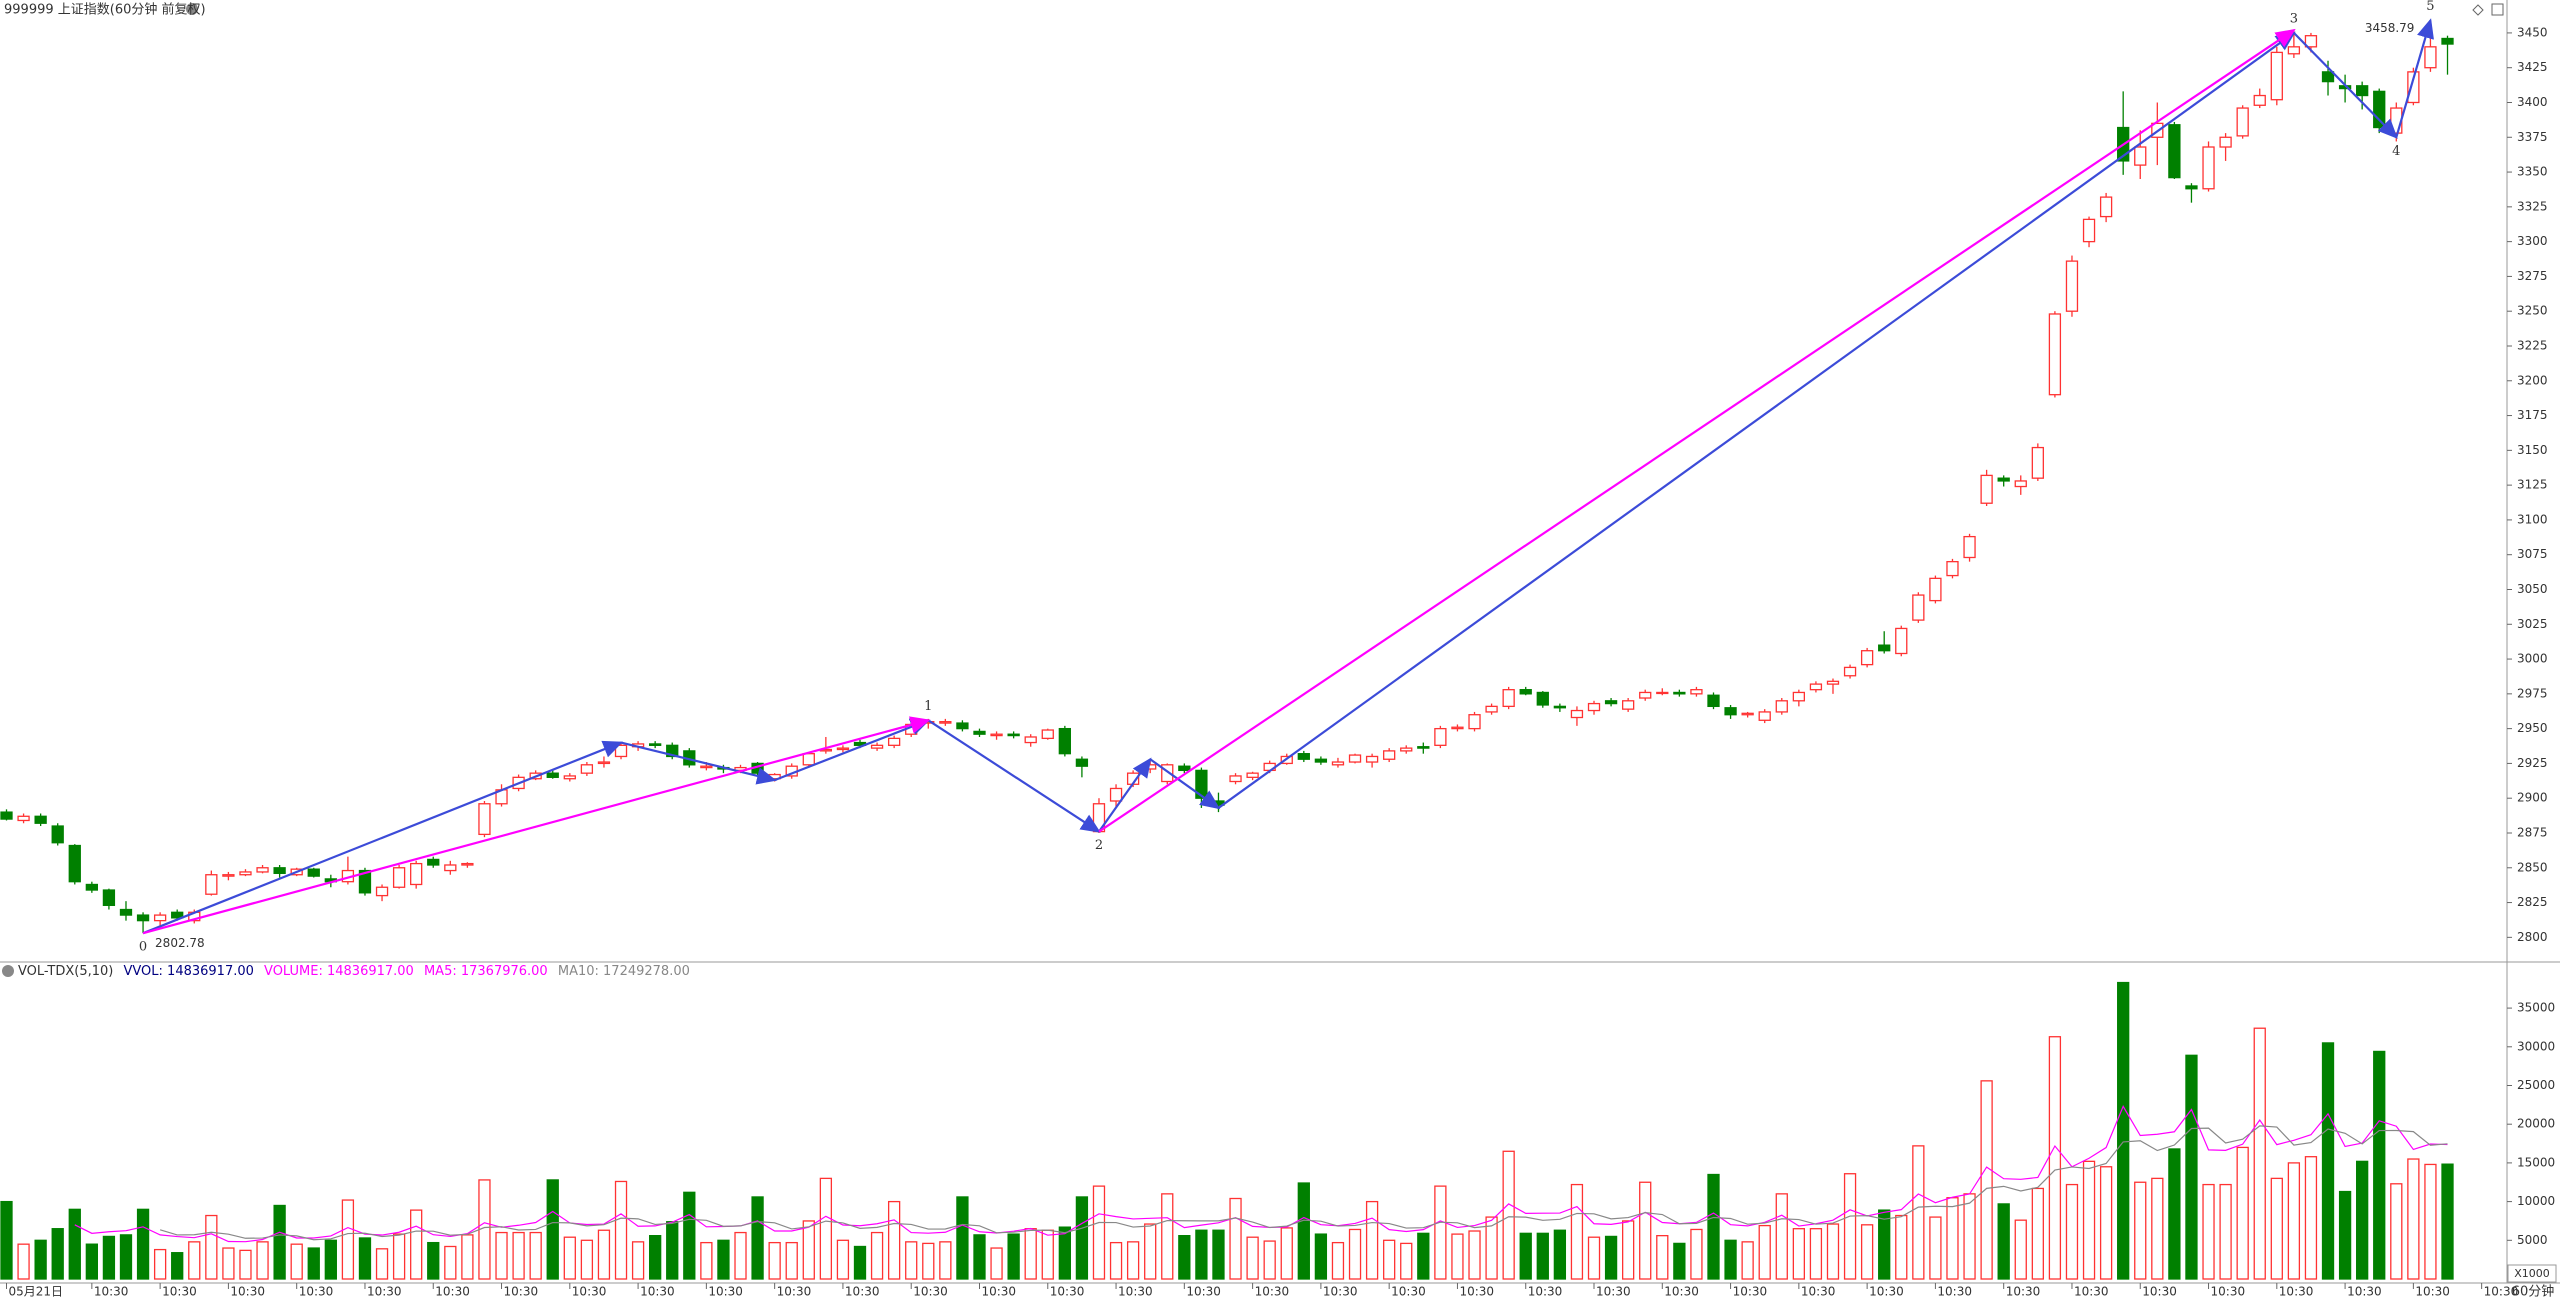  Describe the element at coordinates (2533, 1292) in the screenshot. I see `period-label: 60分钟` at that location.